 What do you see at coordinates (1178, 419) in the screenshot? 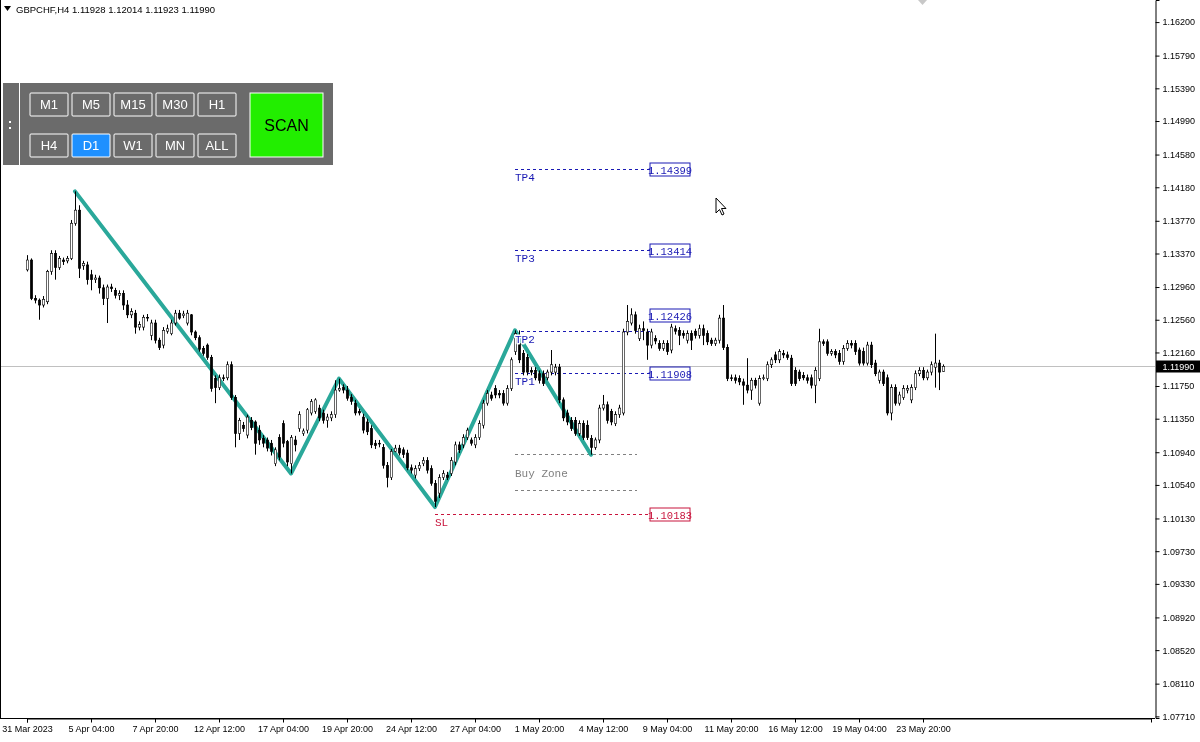
I see `y-tick-label: 1.11350` at bounding box center [1178, 419].